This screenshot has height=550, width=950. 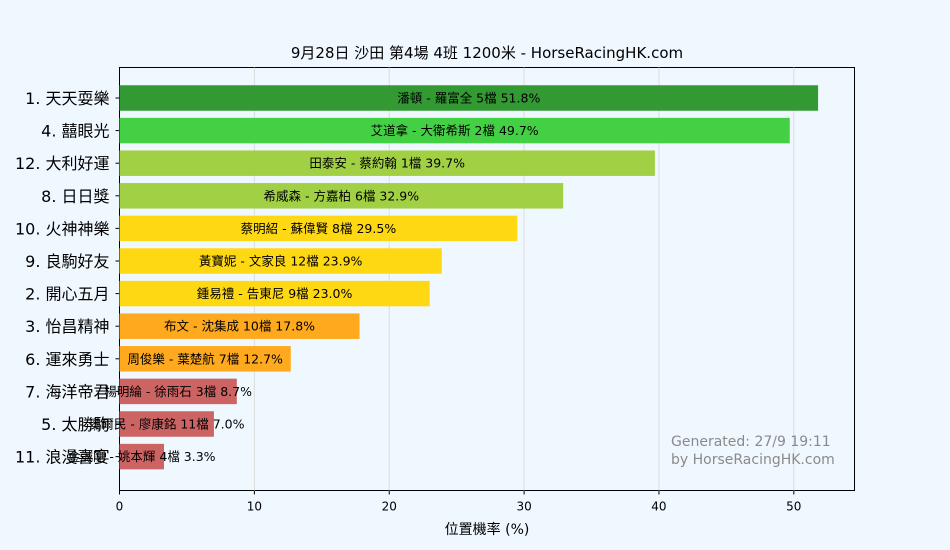 I want to click on bar-data-label: 艾道拿 - 大衛希斯 2檔 49.7%, so click(x=455, y=130).